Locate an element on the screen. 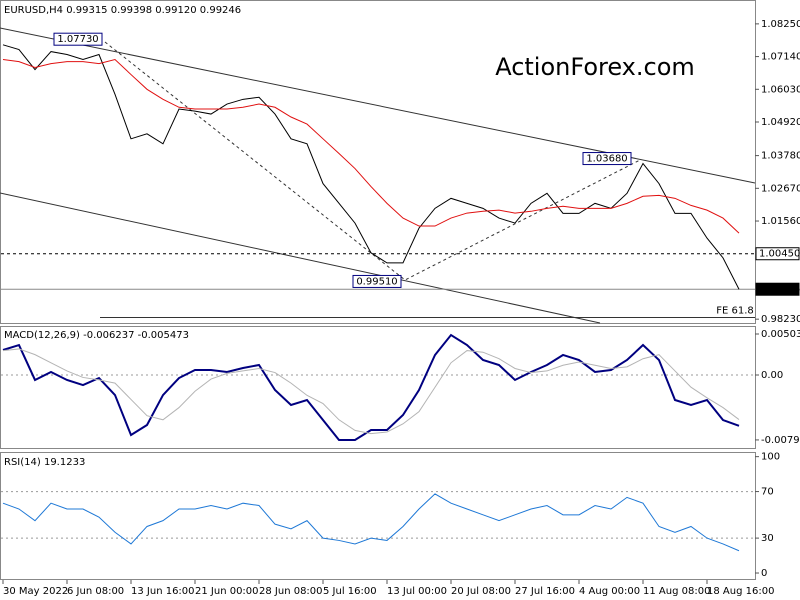  x-tick-label: 18 Aug 16:00 is located at coordinates (740, 591).